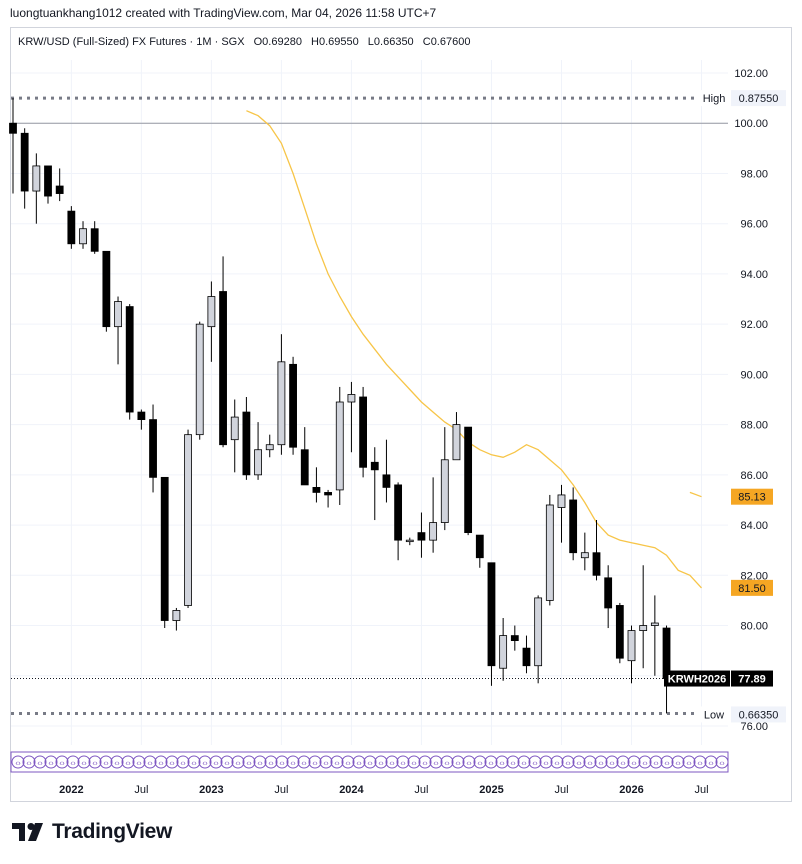  What do you see at coordinates (754, 476) in the screenshot?
I see `y-tick-label: 86.00` at bounding box center [754, 476].